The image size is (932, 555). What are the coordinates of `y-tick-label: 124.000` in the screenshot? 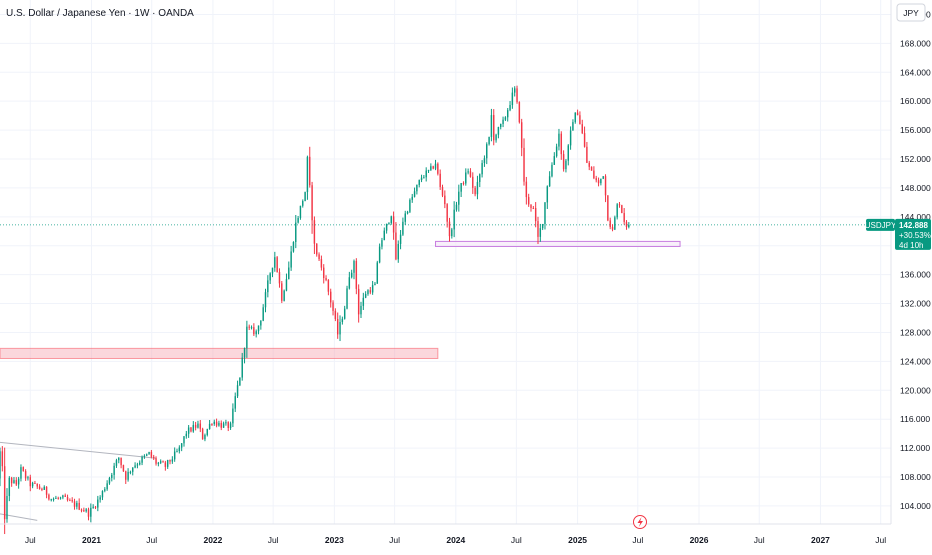 It's located at (915, 361).